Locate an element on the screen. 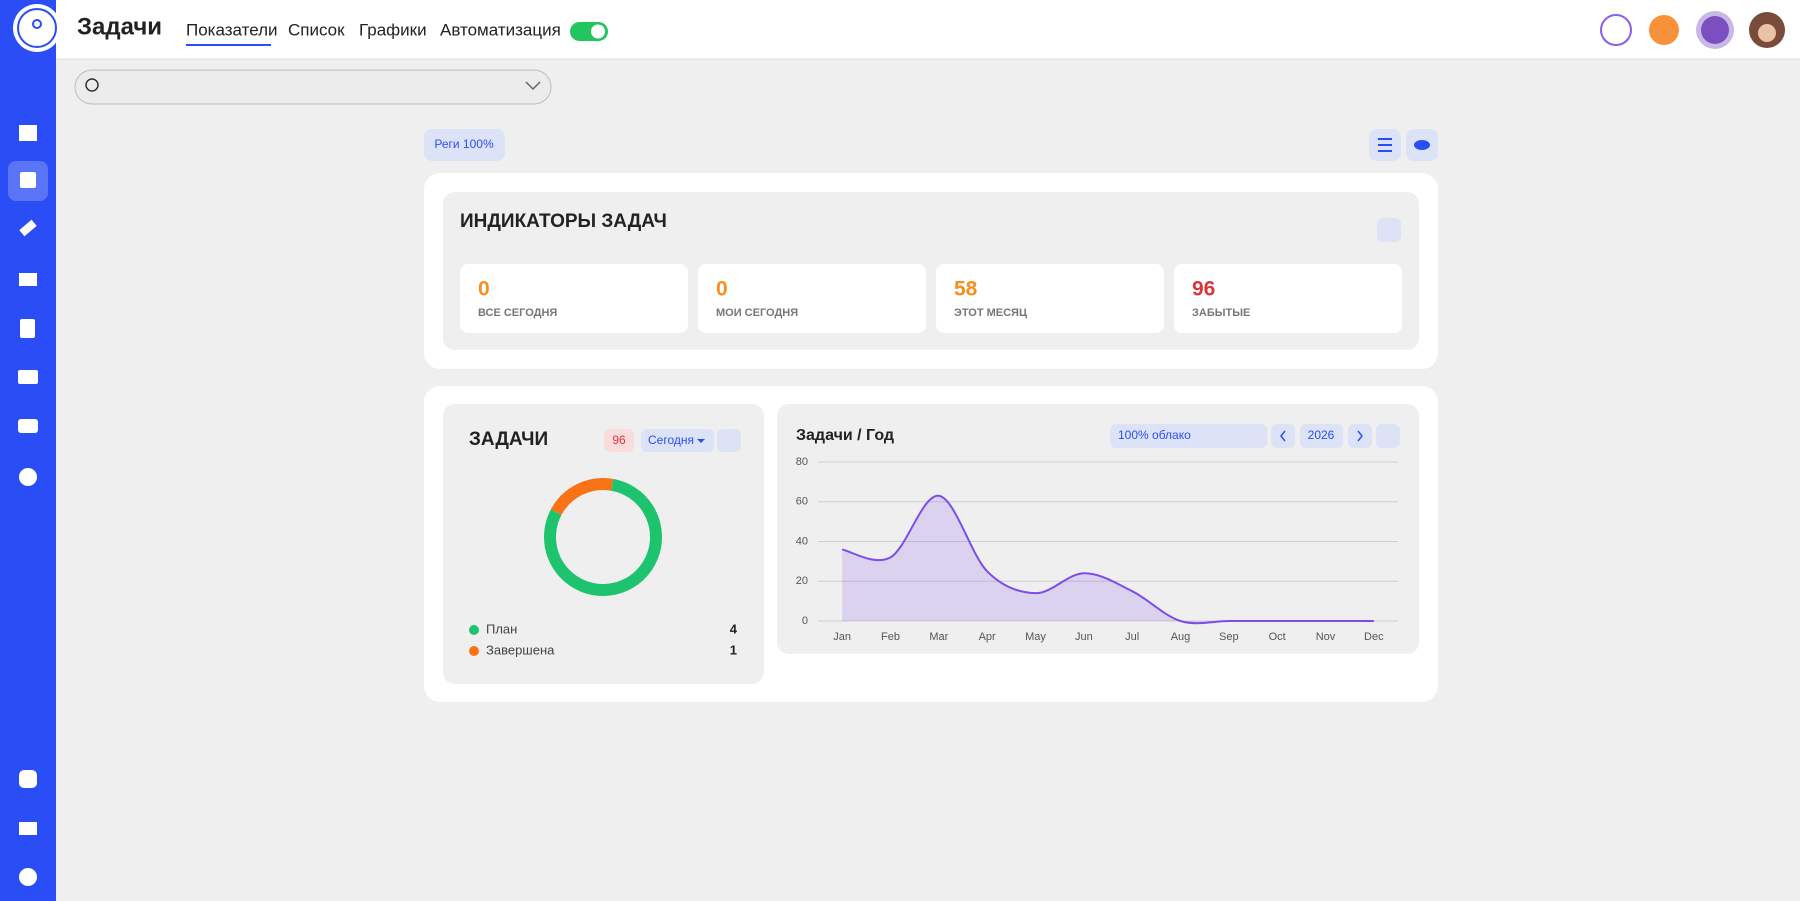 The height and width of the screenshot is (901, 1800). search-icon is located at coordinates (92, 85).